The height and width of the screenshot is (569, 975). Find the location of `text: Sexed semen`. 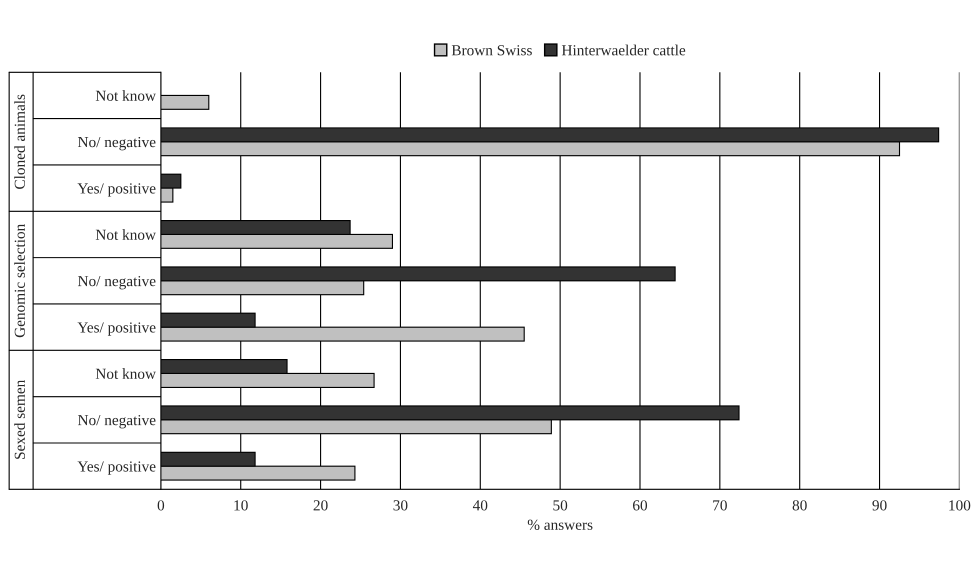

text: Sexed semen is located at coordinates (19, 419).